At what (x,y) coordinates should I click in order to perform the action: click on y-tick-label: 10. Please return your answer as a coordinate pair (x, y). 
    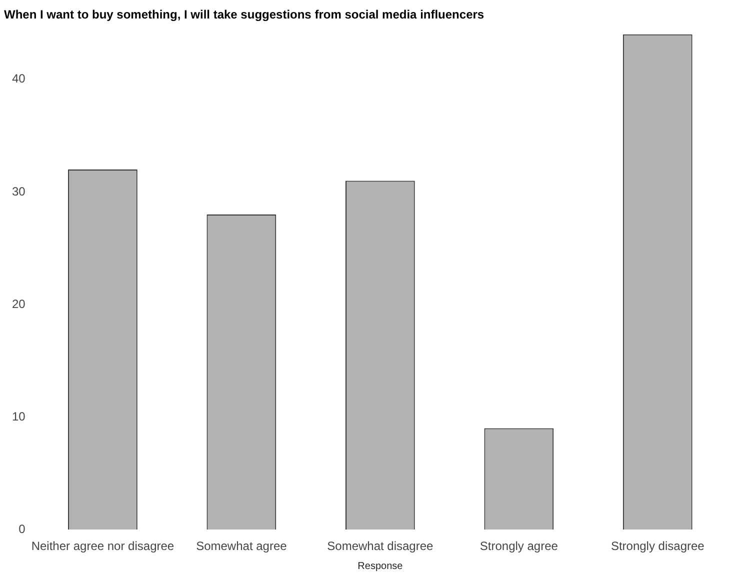
    Looking at the image, I should click on (19, 416).